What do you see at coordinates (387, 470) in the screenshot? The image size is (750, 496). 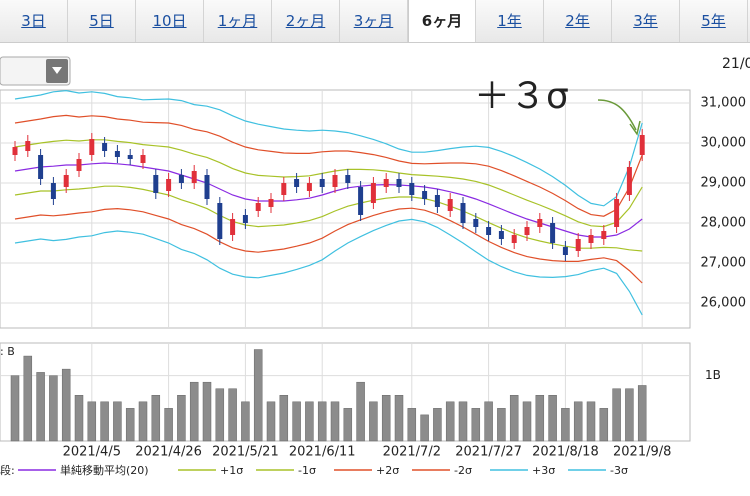 I see `legend-label: +2σ` at bounding box center [387, 470].